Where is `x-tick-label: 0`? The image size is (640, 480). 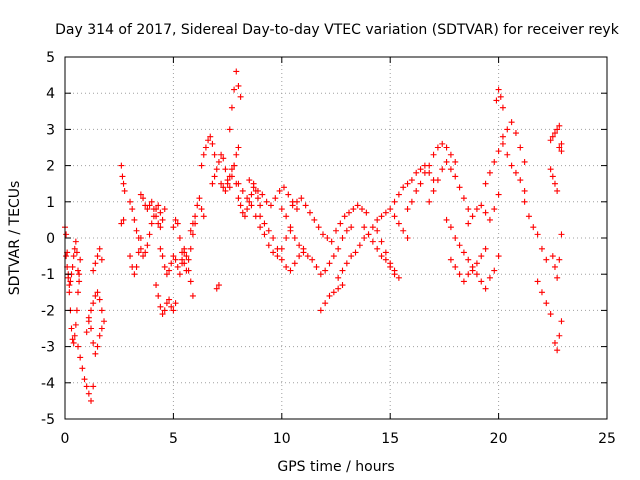
x-tick-label: 0 is located at coordinates (65, 439).